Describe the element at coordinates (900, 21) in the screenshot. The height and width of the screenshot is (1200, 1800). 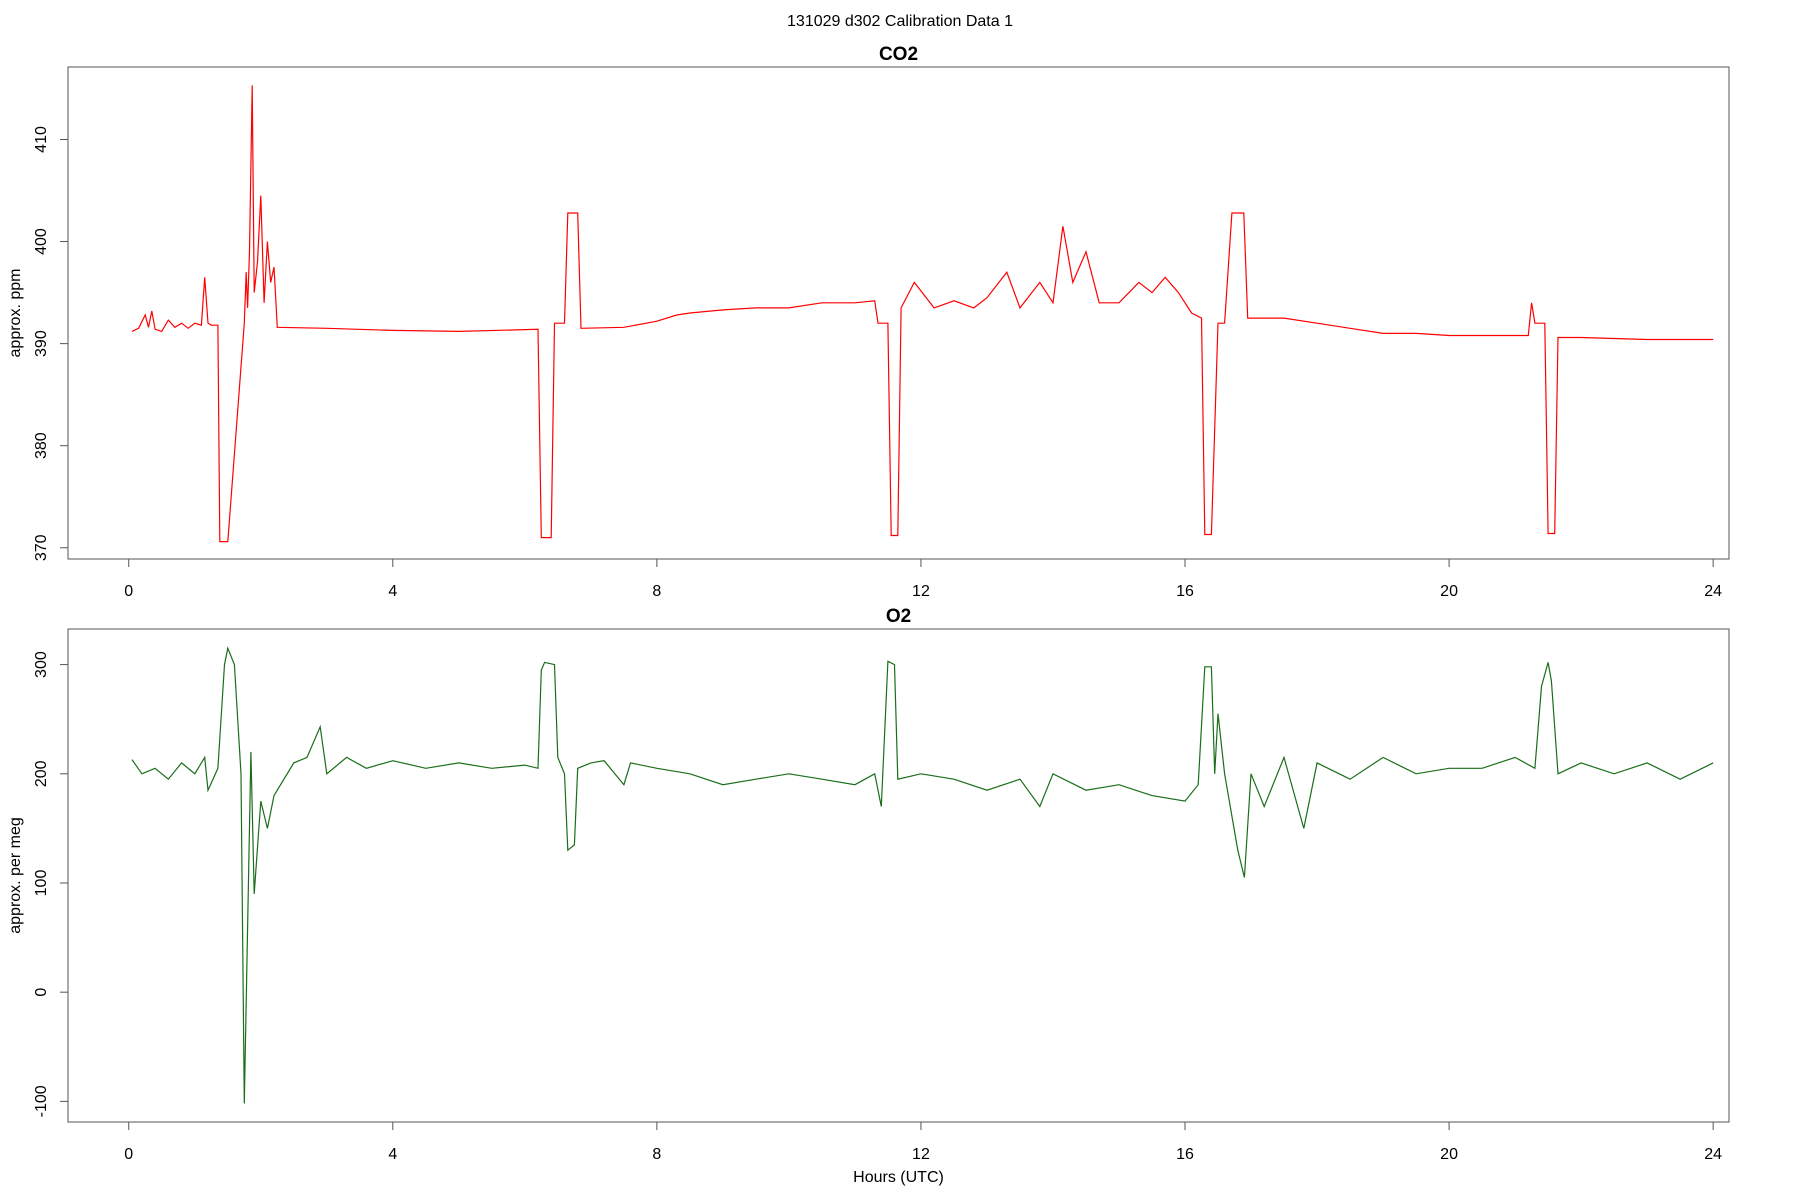
I see `page-title: 131029 d302 Calibration Data 1` at that location.